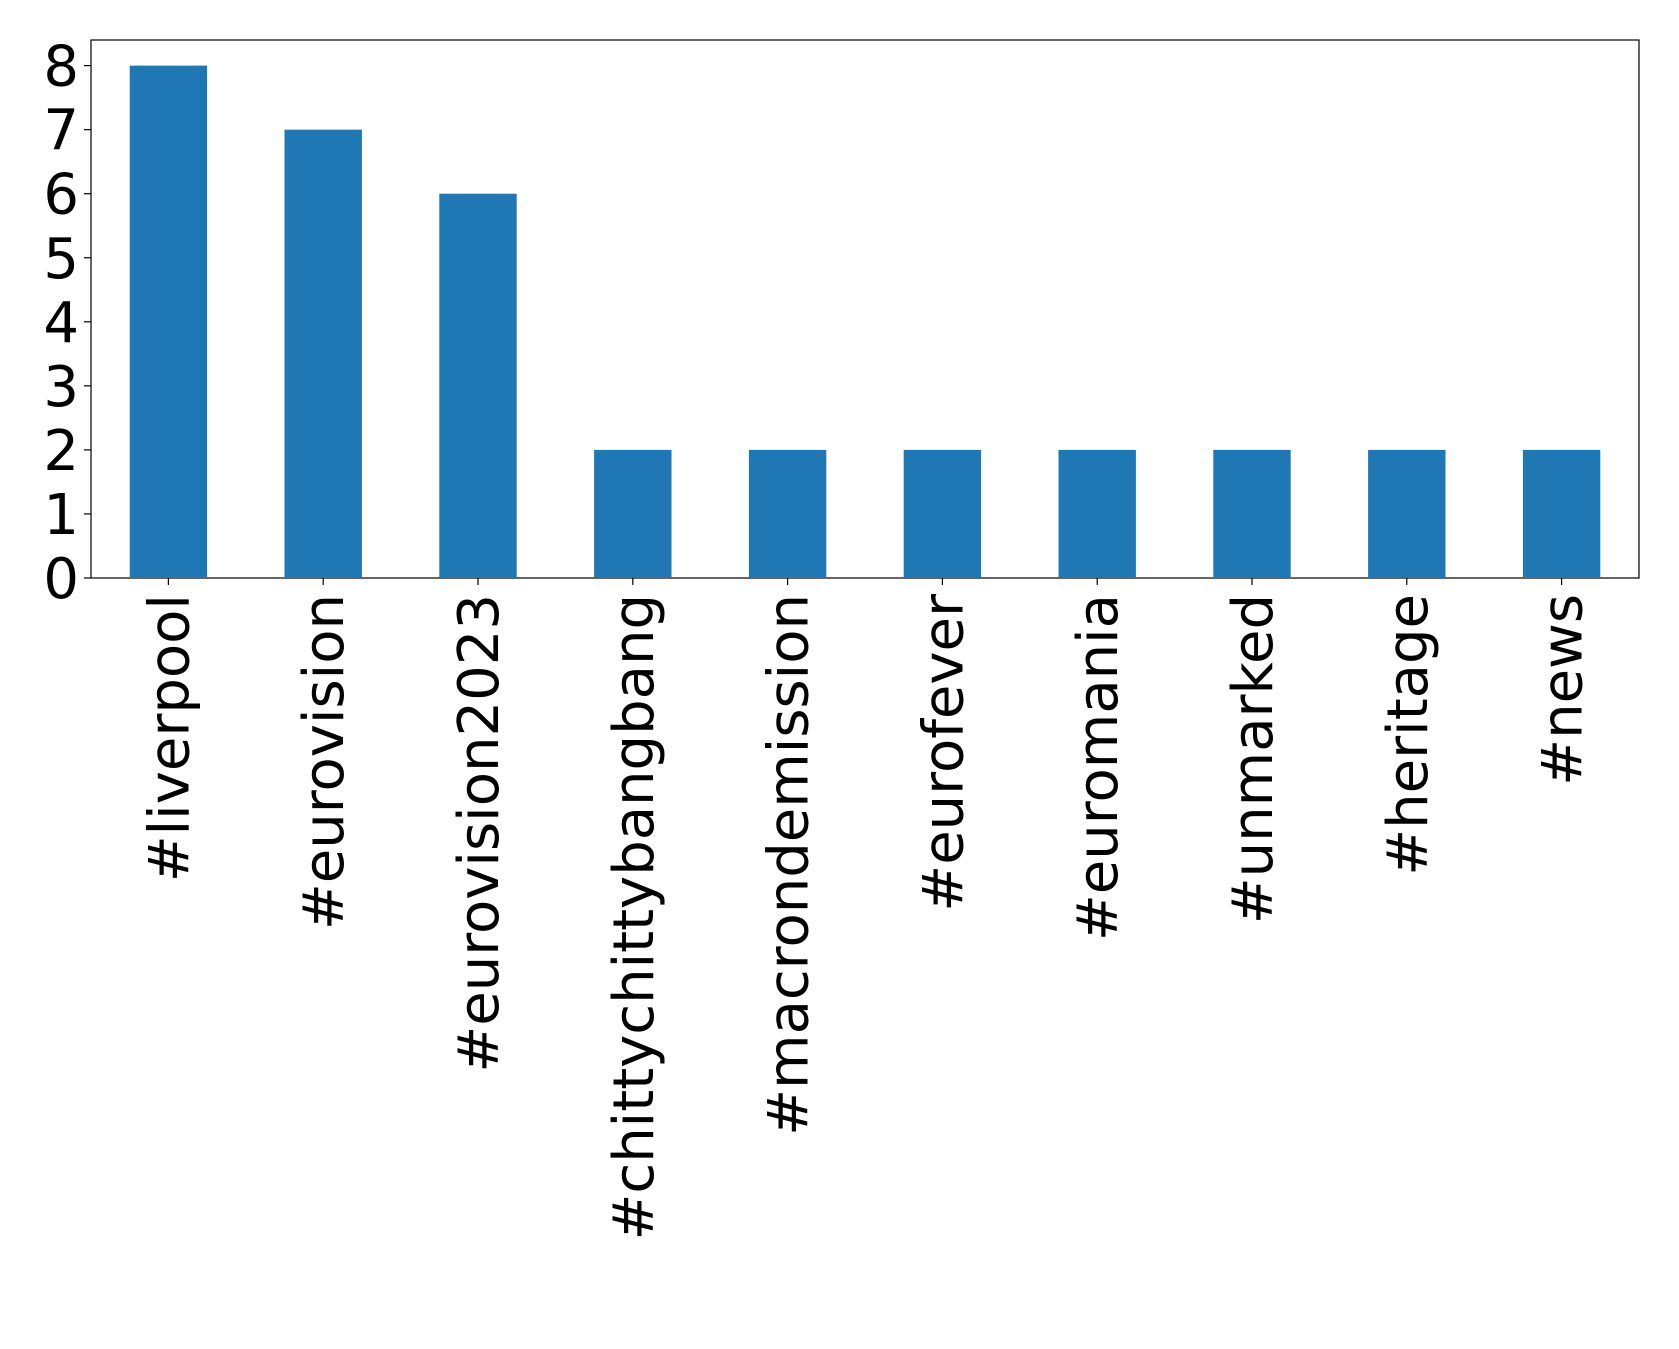 This screenshot has width=1679, height=1349. What do you see at coordinates (61, 131) in the screenshot?
I see `y-tick-label: 7` at bounding box center [61, 131].